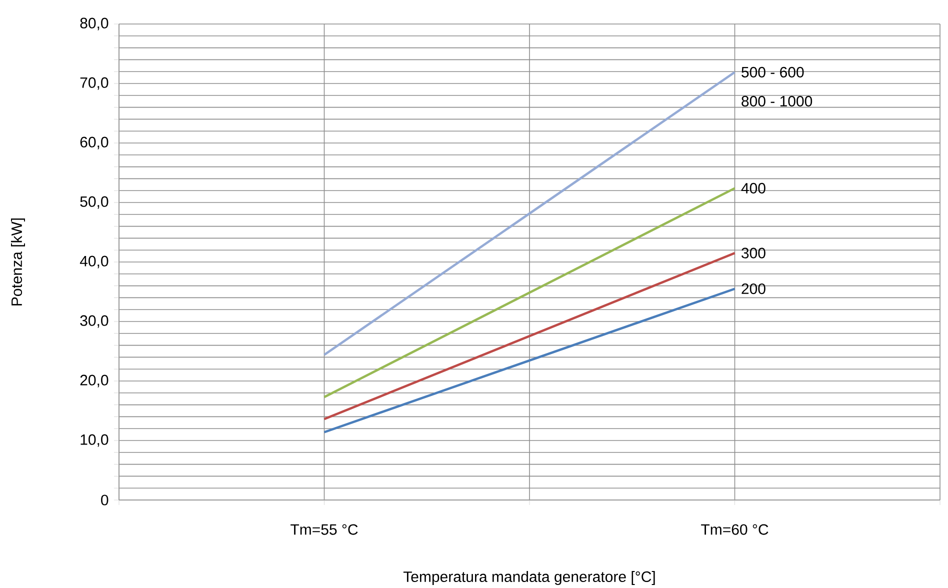 The width and height of the screenshot is (948, 588). Describe the element at coordinates (734, 529) in the screenshot. I see `x-tick-label: Tm=60 °C` at that location.